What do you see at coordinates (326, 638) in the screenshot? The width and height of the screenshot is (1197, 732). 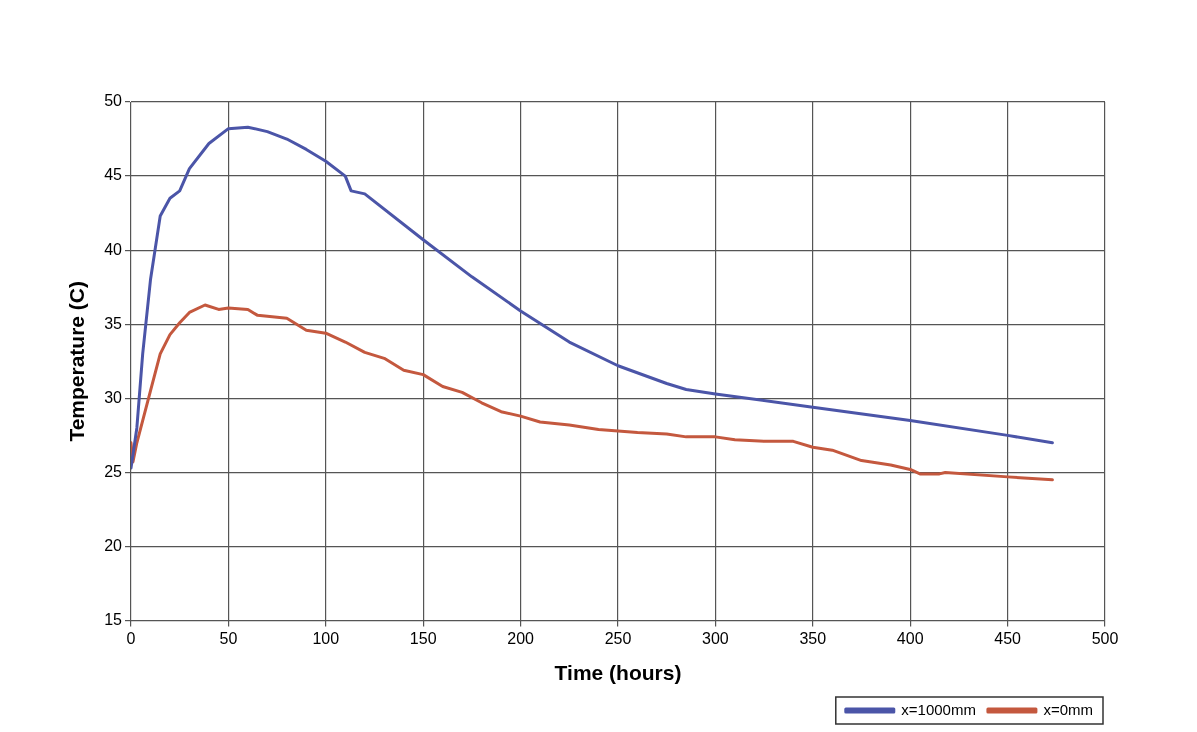 I see `x-tick-label: 100` at bounding box center [326, 638].